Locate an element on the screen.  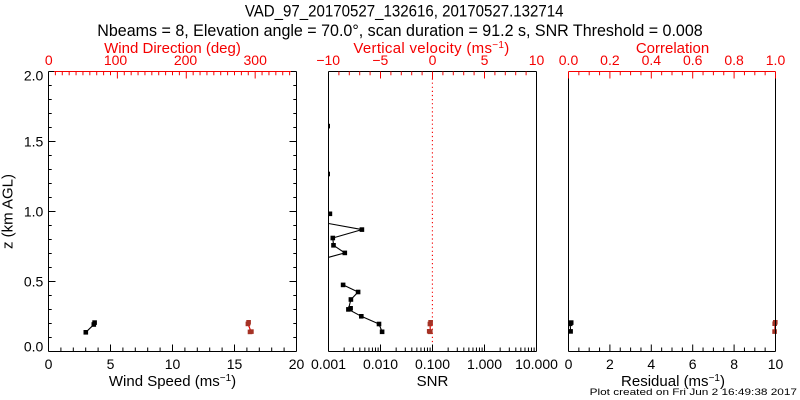
svg-text: −5 is located at coordinates (380, 60).